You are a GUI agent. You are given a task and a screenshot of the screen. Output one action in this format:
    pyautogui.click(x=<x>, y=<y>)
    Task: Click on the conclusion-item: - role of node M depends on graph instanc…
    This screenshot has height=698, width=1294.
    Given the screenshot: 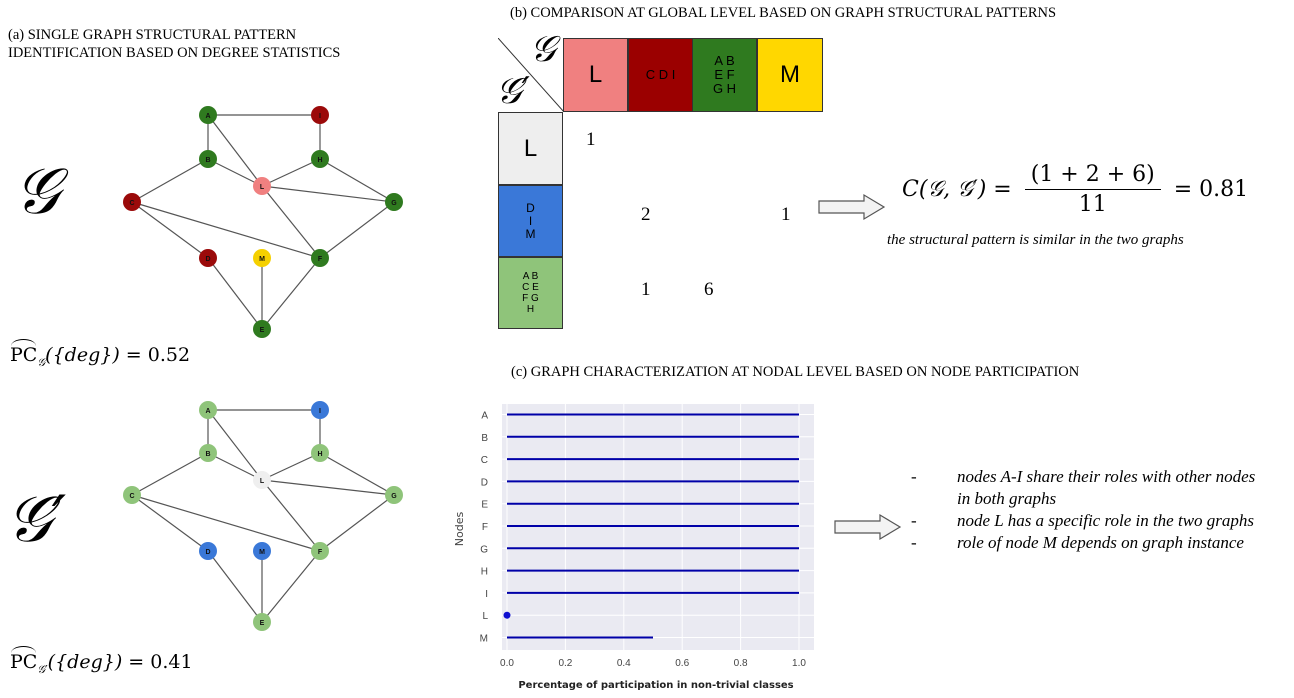 What is the action you would take?
    pyautogui.click(x=1091, y=543)
    